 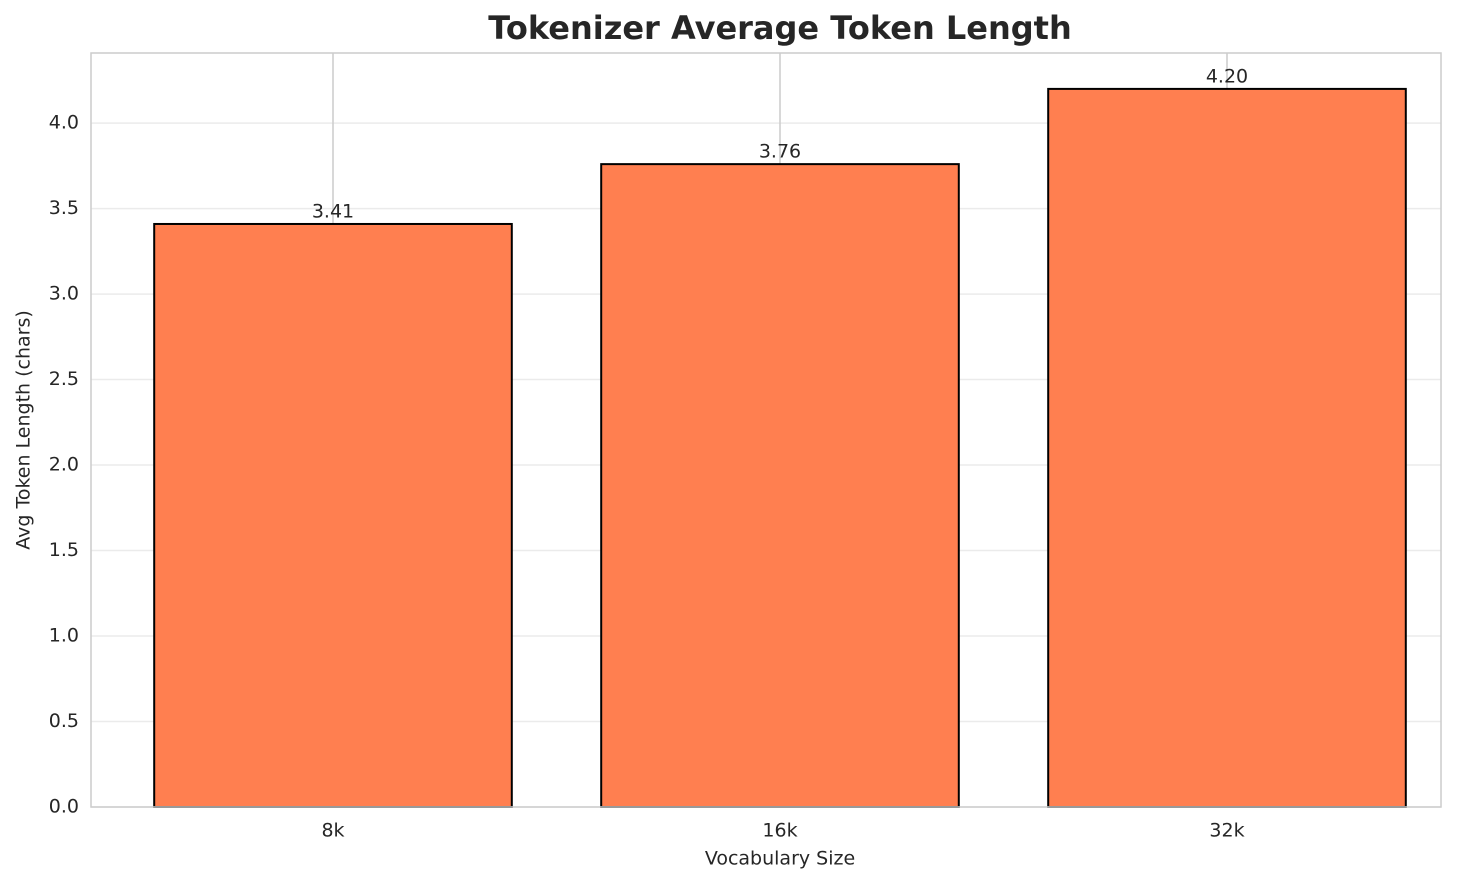 What do you see at coordinates (64, 465) in the screenshot?
I see `y-tick-label: 2.0` at bounding box center [64, 465].